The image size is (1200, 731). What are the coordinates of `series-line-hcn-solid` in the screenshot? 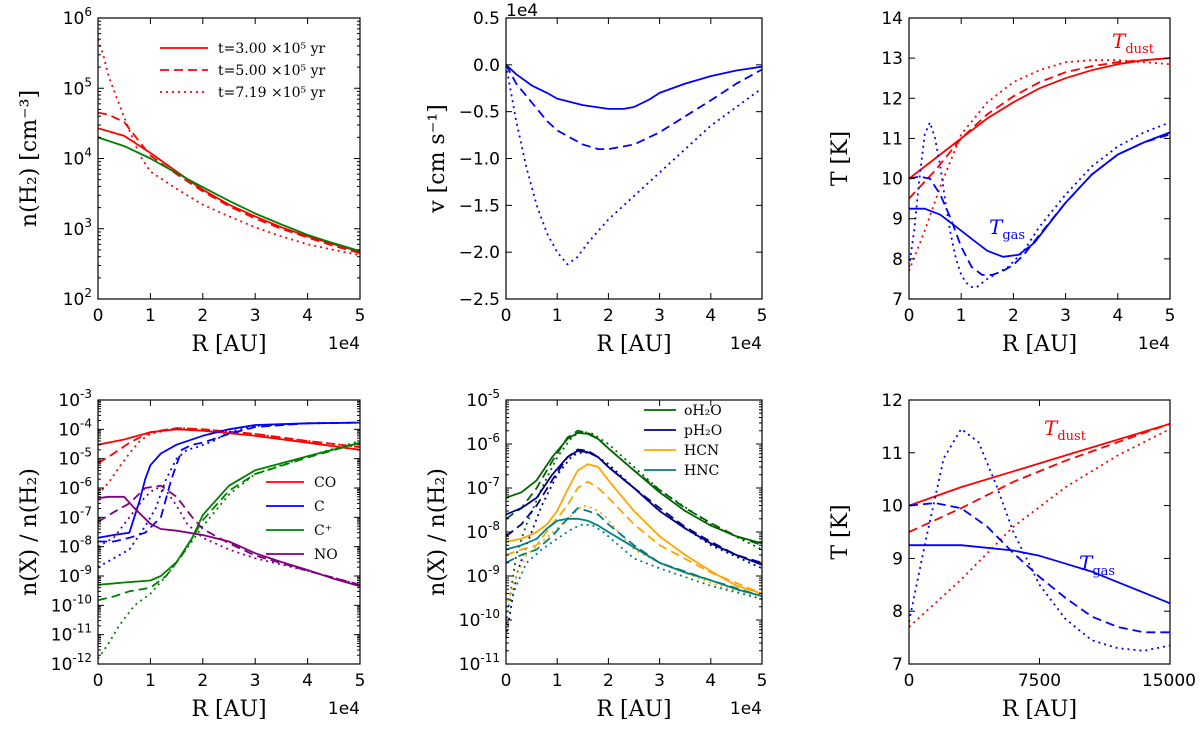 It's located at (634, 529).